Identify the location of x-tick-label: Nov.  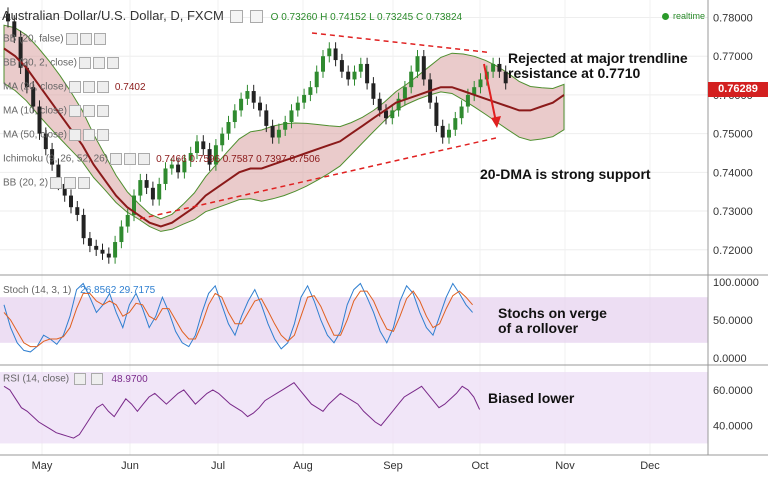
(565, 466).